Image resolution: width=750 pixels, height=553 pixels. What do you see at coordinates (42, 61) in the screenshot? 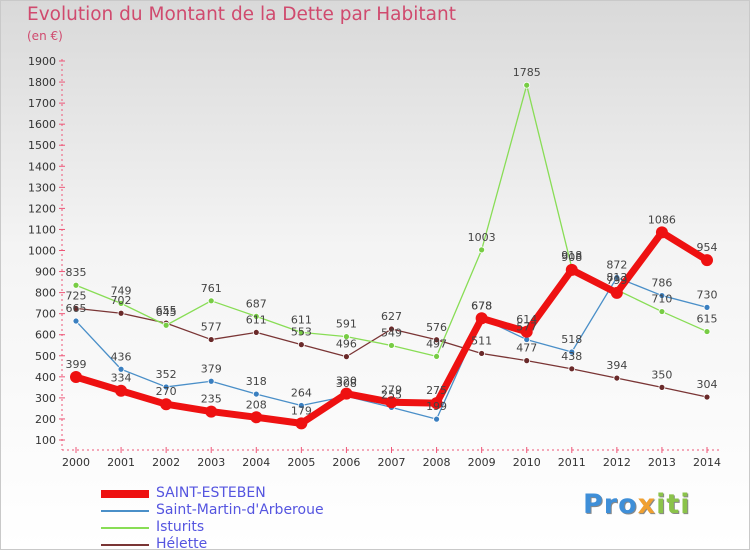
I see `y-tick-label: 1900` at bounding box center [42, 61].